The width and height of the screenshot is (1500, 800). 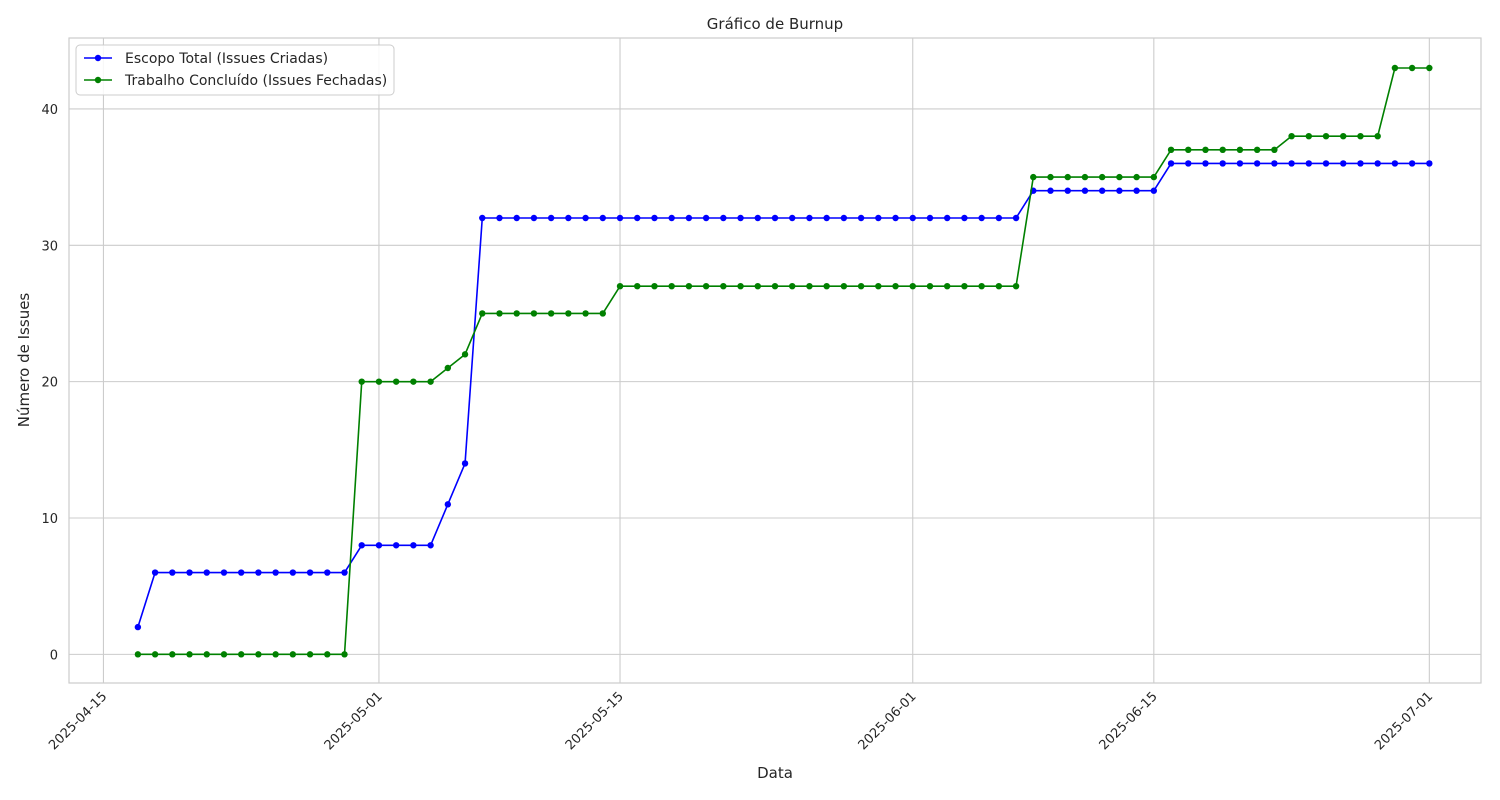 I want to click on legend-label-trabalho: Trabalho Concluído (Issues Fechadas), so click(x=255, y=81).